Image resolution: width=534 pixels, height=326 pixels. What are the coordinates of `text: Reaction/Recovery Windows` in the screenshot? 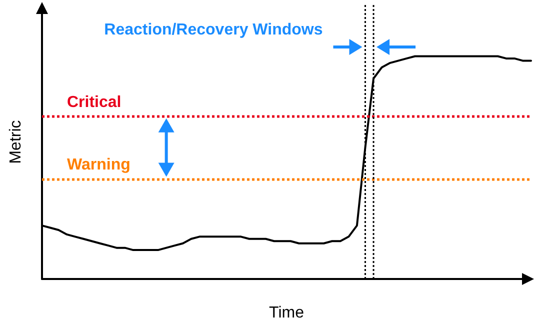 It's located at (213, 30).